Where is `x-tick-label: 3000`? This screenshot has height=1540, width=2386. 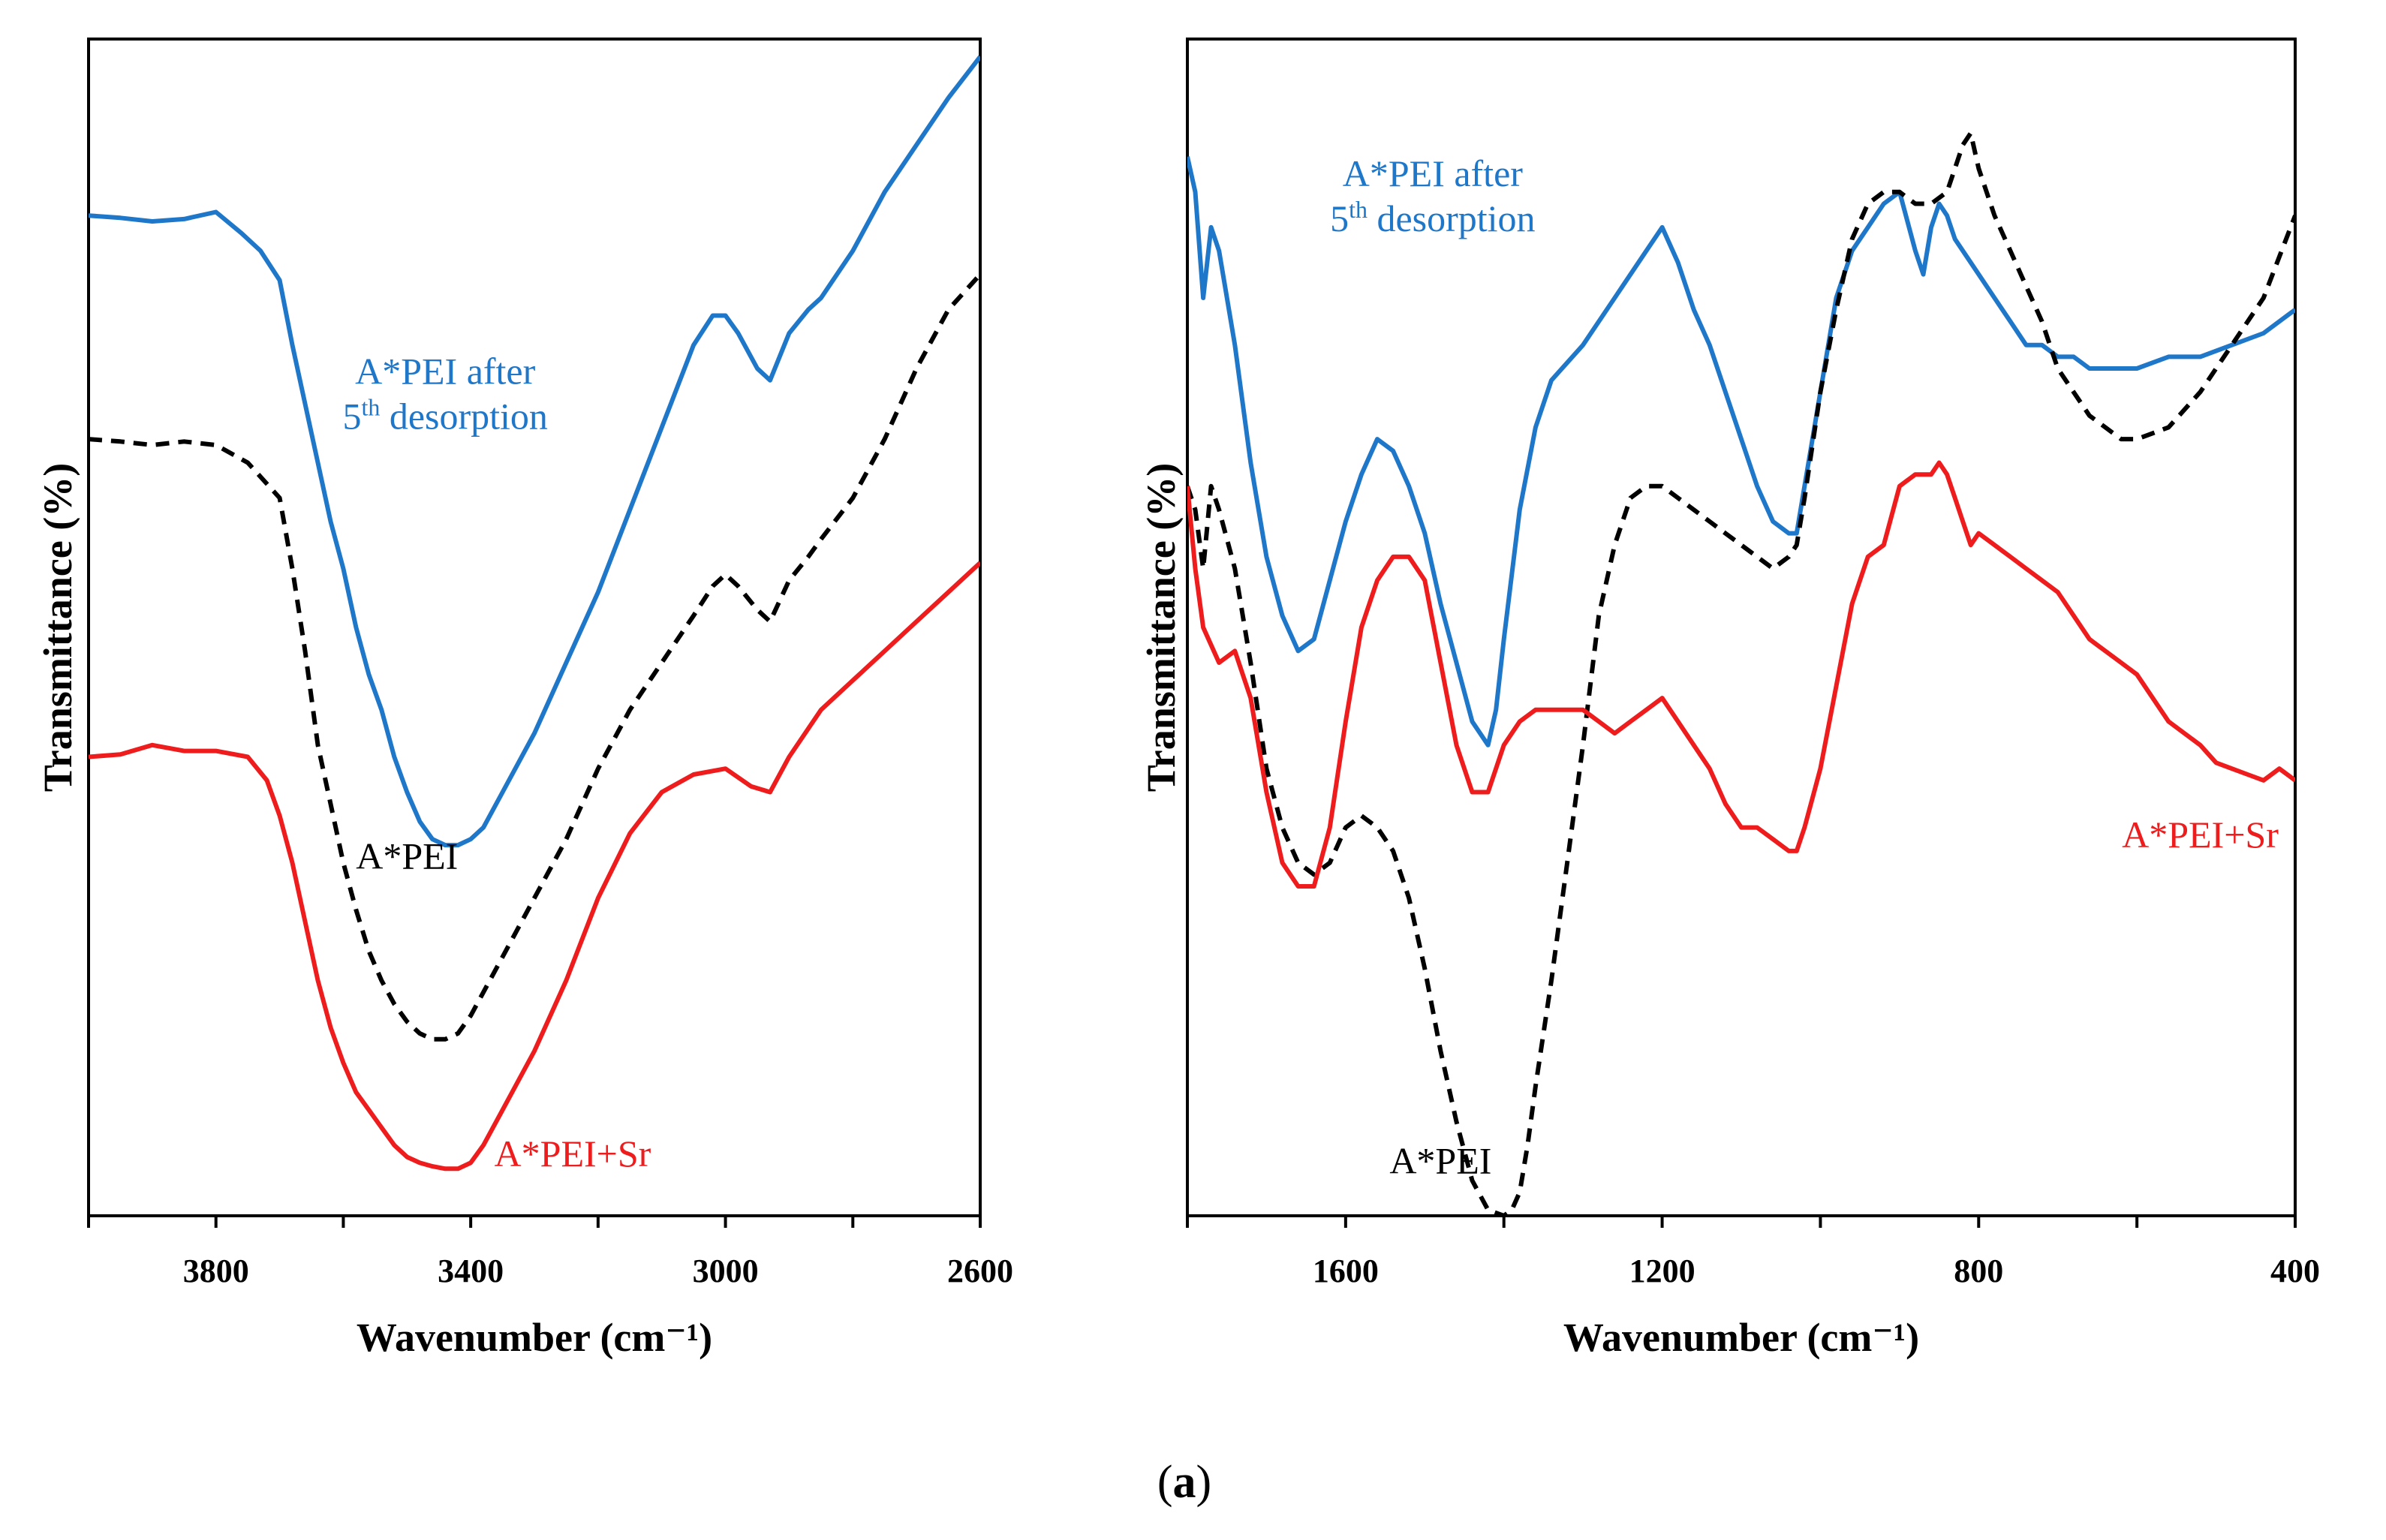 x-tick-label: 3000 is located at coordinates (726, 1271).